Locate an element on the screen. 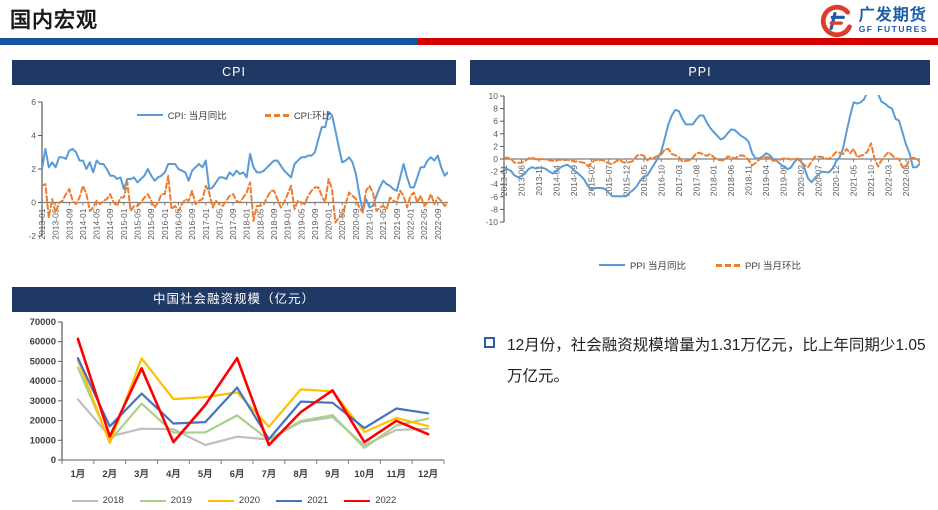 Image resolution: width=938 pixels, height=510 pixels. svg-text: 20000 is located at coordinates (43, 421).